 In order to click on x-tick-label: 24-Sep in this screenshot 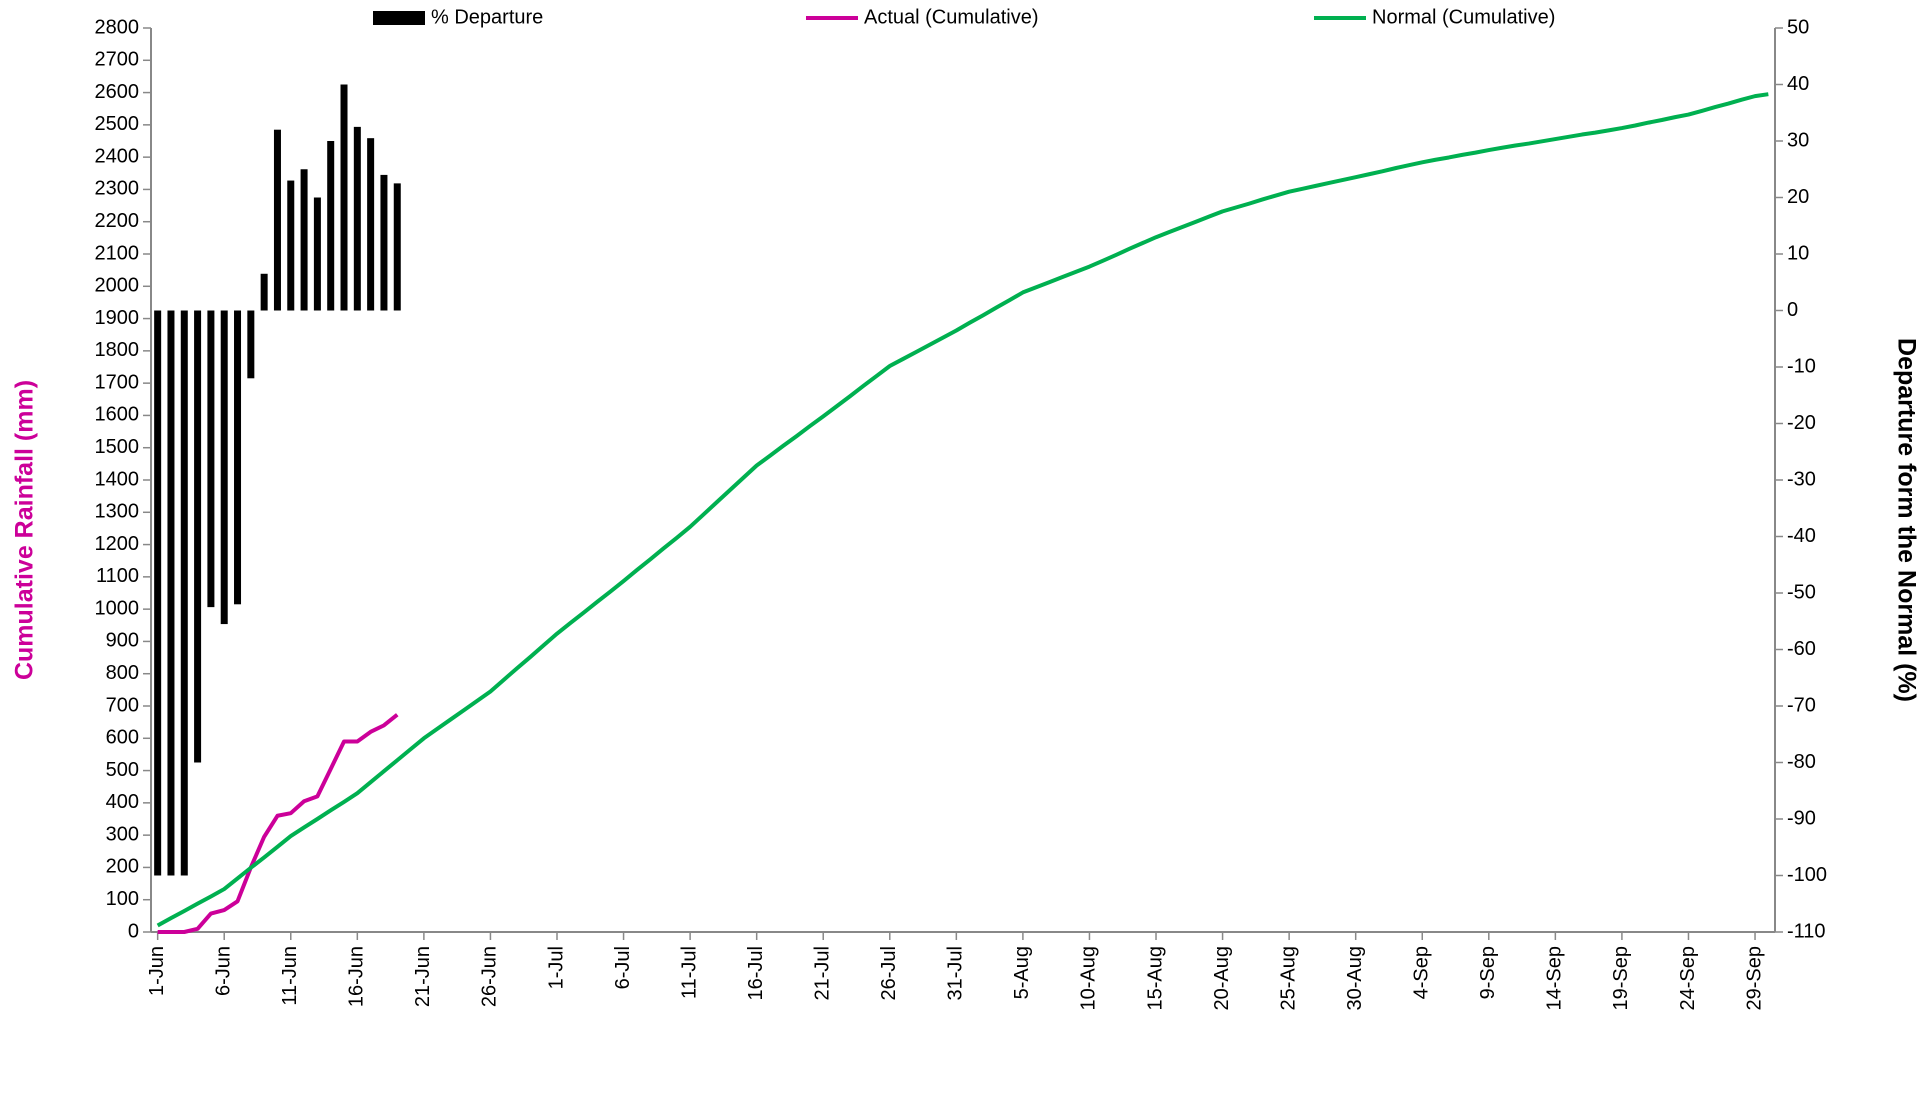, I will do `click(1688, 978)`.